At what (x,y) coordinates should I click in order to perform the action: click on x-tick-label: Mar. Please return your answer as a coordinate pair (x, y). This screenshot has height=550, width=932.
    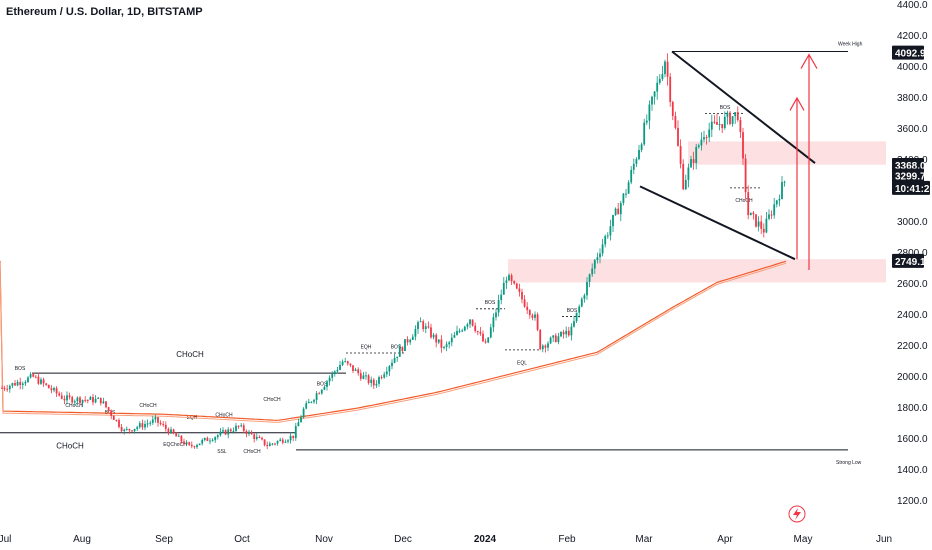
    Looking at the image, I should click on (644, 539).